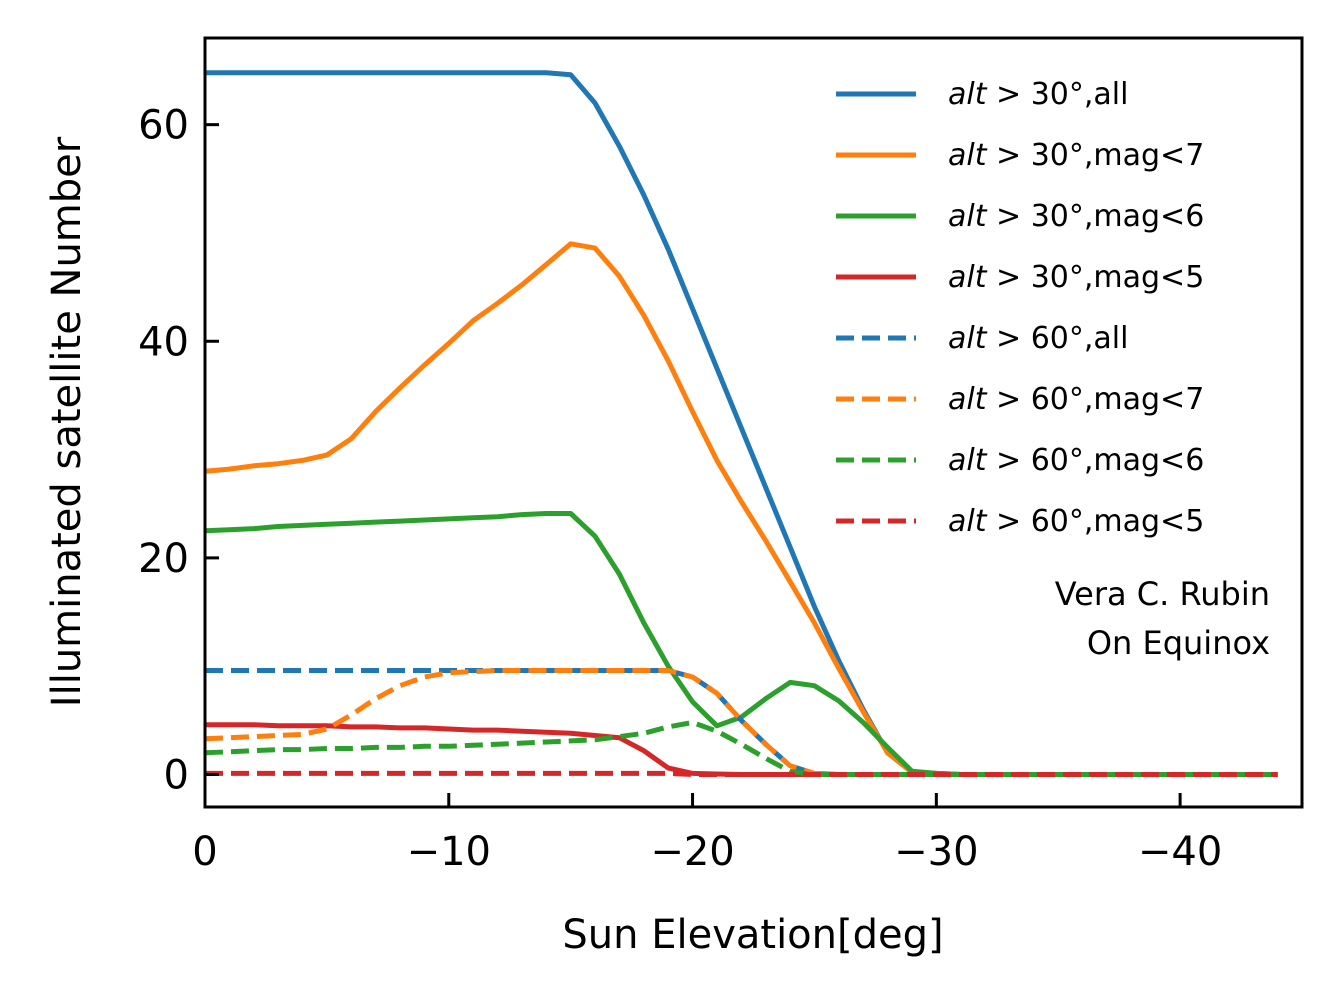  I want to click on legend-label-2: alt > 30°,mag<7, so click(1076, 155).